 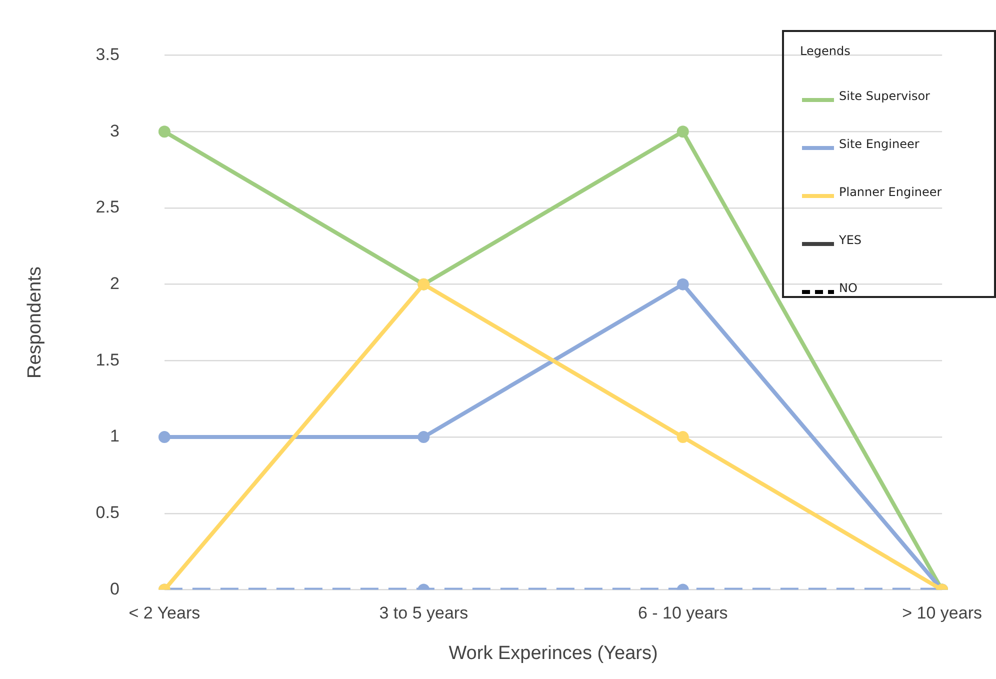 What do you see at coordinates (879, 144) in the screenshot?
I see `legend-label: Site Engineer` at bounding box center [879, 144].